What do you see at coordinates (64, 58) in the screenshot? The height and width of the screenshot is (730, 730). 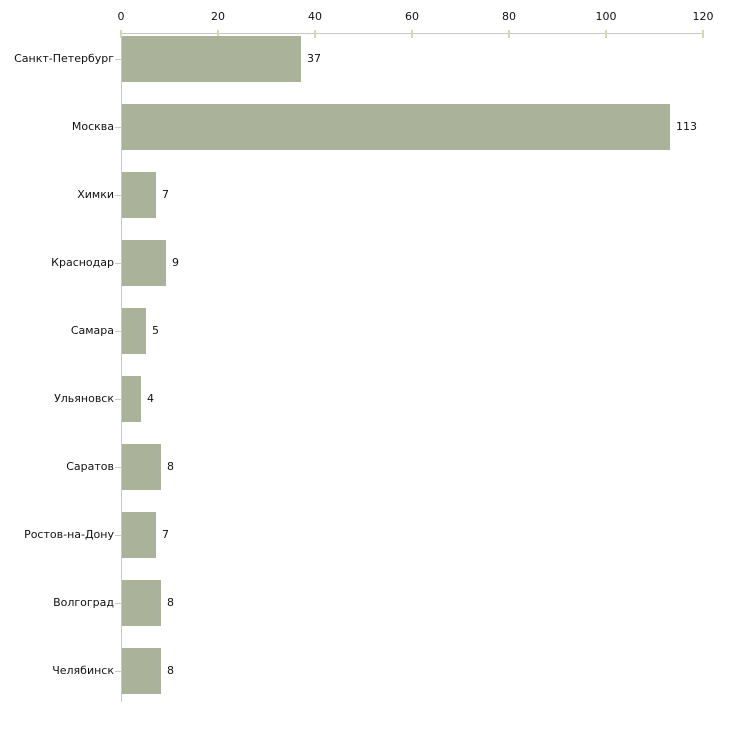 I see `category-label: Санкт-Петербург` at bounding box center [64, 58].